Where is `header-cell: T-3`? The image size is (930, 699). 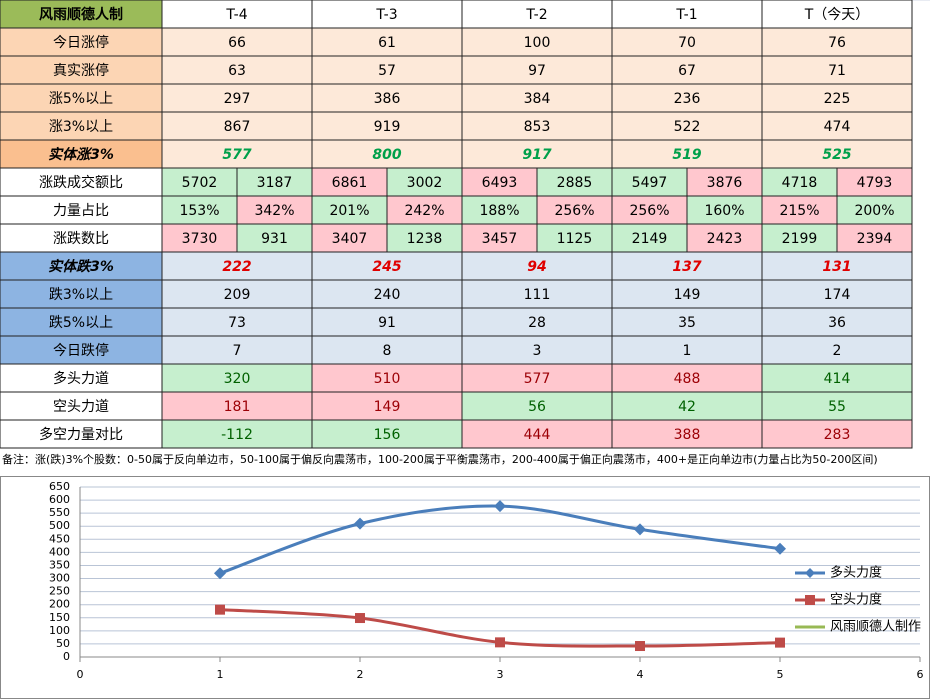 header-cell: T-3 is located at coordinates (386, 15).